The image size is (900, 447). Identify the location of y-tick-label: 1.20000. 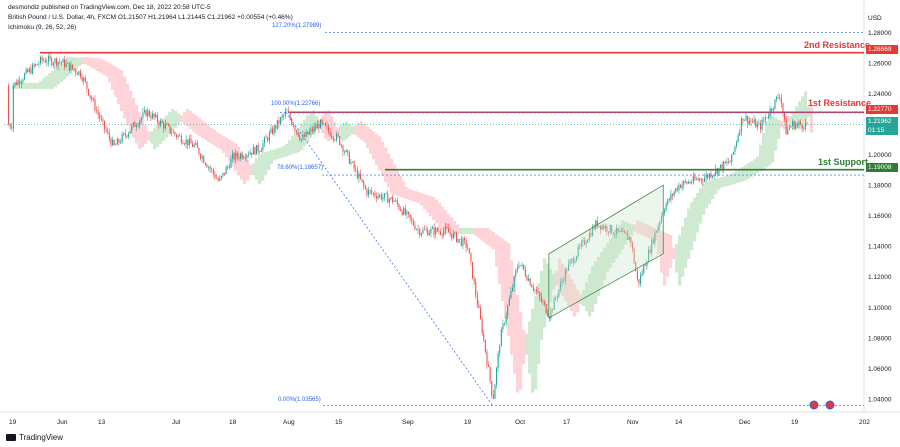
(880, 155).